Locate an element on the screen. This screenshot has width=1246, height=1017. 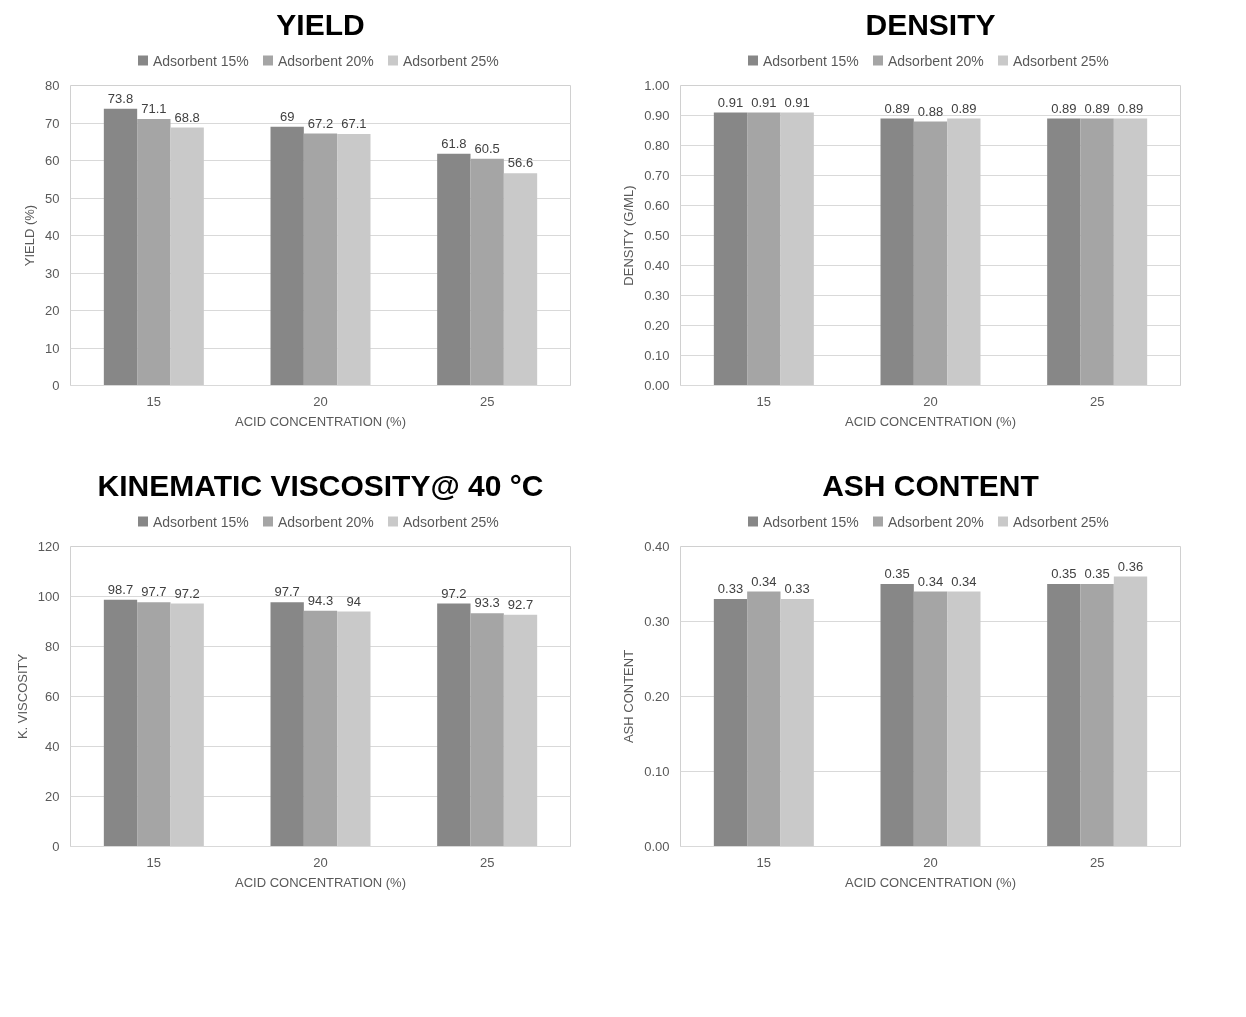
y-tick-label: 40 is located at coordinates (52, 746).